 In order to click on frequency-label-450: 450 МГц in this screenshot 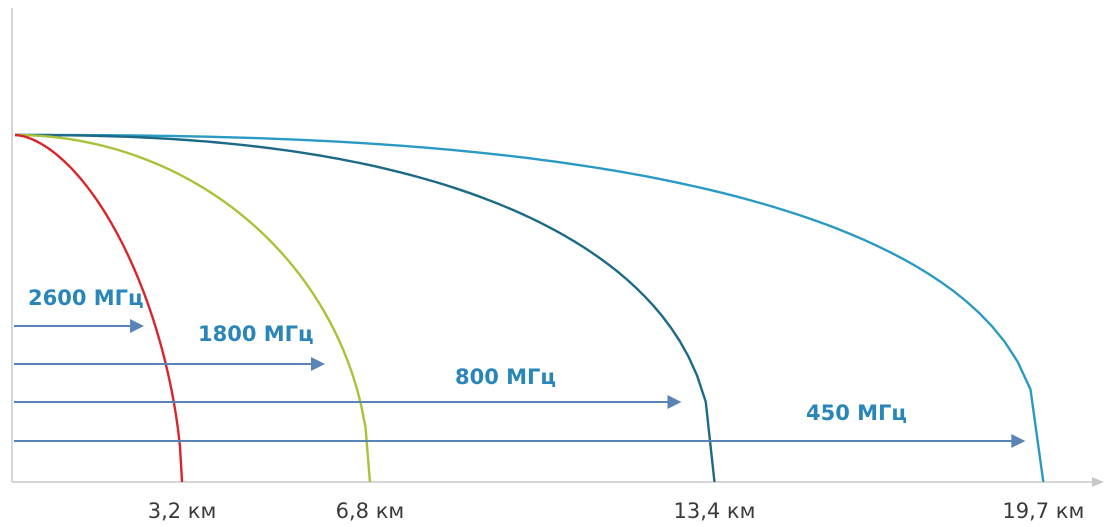, I will do `click(856, 413)`.